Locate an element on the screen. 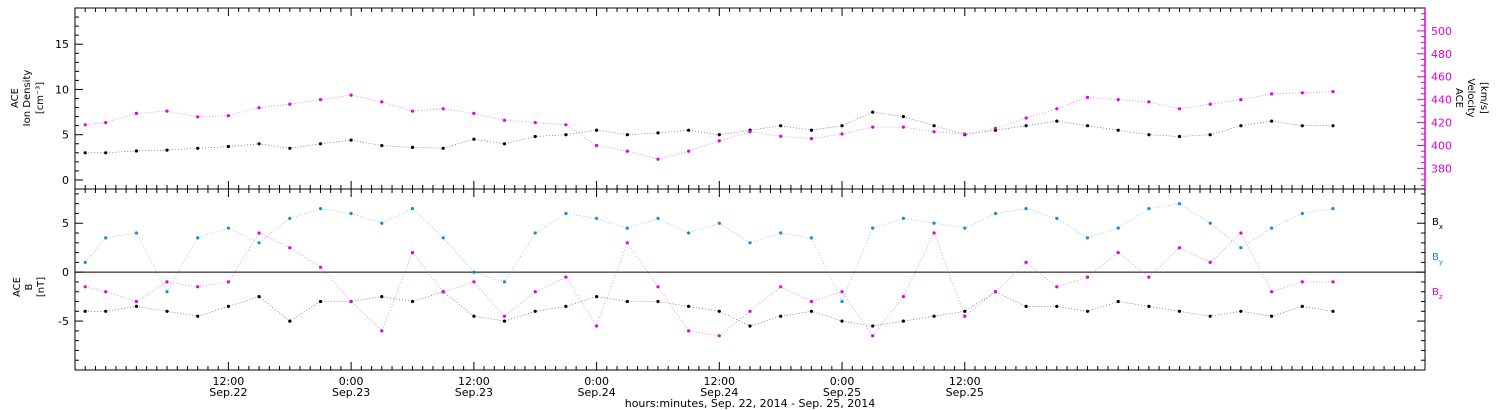 The width and height of the screenshot is (1500, 410). top-left-y-title: Ion Density is located at coordinates (27, 98).